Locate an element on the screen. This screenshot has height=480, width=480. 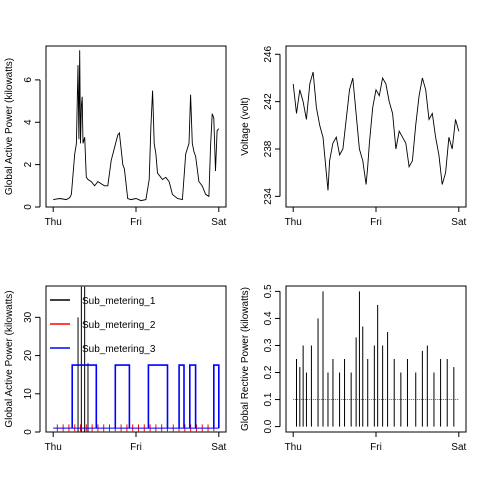
y-tick-label: 0.0 is located at coordinates (268, 426).